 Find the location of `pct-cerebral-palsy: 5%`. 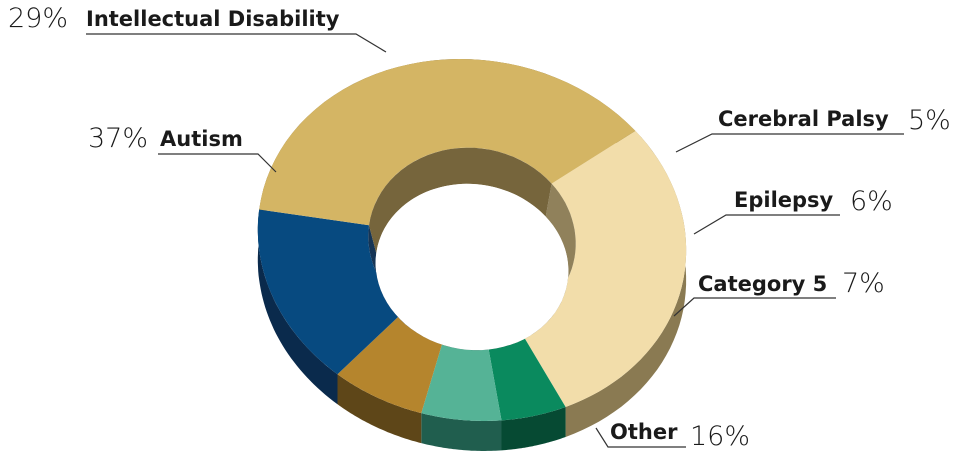

pct-cerebral-palsy: 5% is located at coordinates (929, 120).